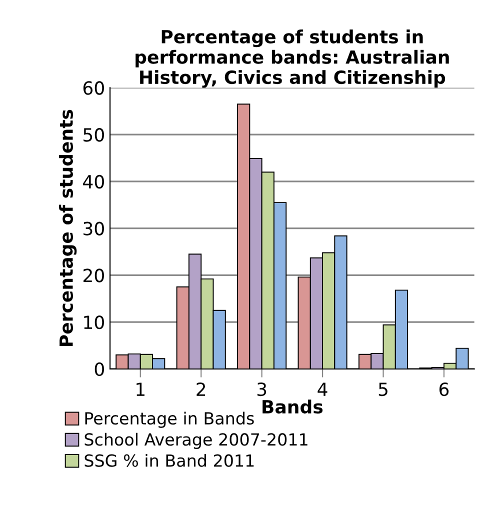 The image size is (489, 516). Describe the element at coordinates (201, 389) in the screenshot. I see `x-tick-label: 2` at that location.